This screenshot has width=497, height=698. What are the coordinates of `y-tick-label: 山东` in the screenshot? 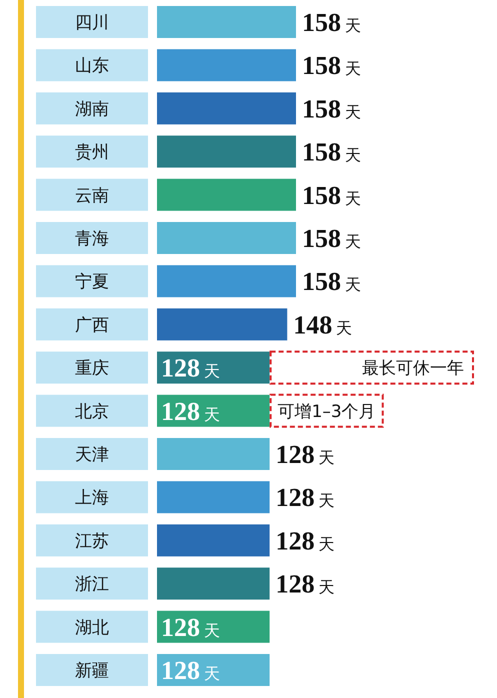 It's located at (92, 66).